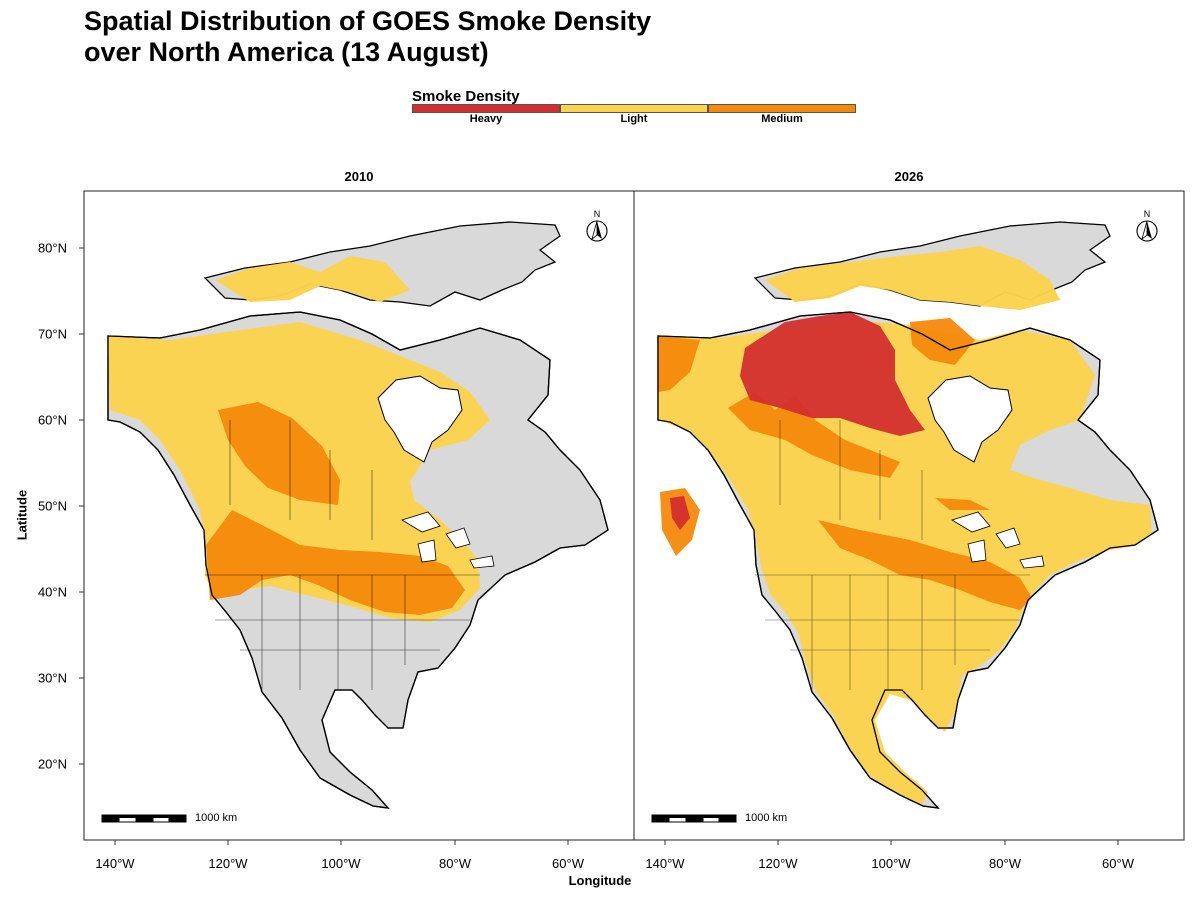 This screenshot has height=900, width=1200. I want to click on x-axis-label: Longitude, so click(600, 880).